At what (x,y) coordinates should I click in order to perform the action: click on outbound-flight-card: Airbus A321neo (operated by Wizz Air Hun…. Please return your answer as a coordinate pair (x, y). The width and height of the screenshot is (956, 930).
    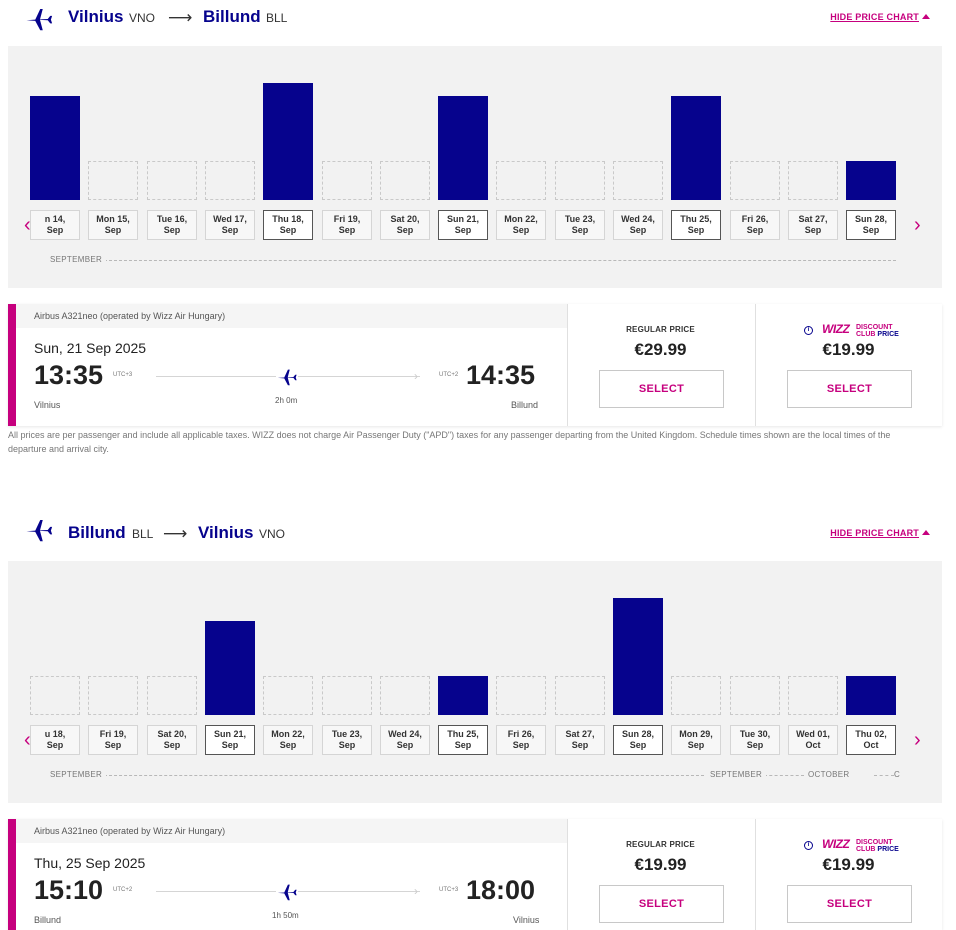
    Looking at the image, I should click on (475, 365).